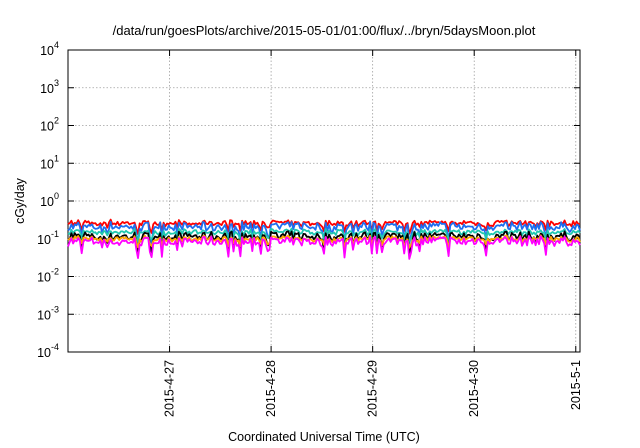 Image resolution: width=640 pixels, height=448 pixels. Describe the element at coordinates (324, 437) in the screenshot. I see `x-axis-label: Coordinated Universal Time (UTC)` at that location.